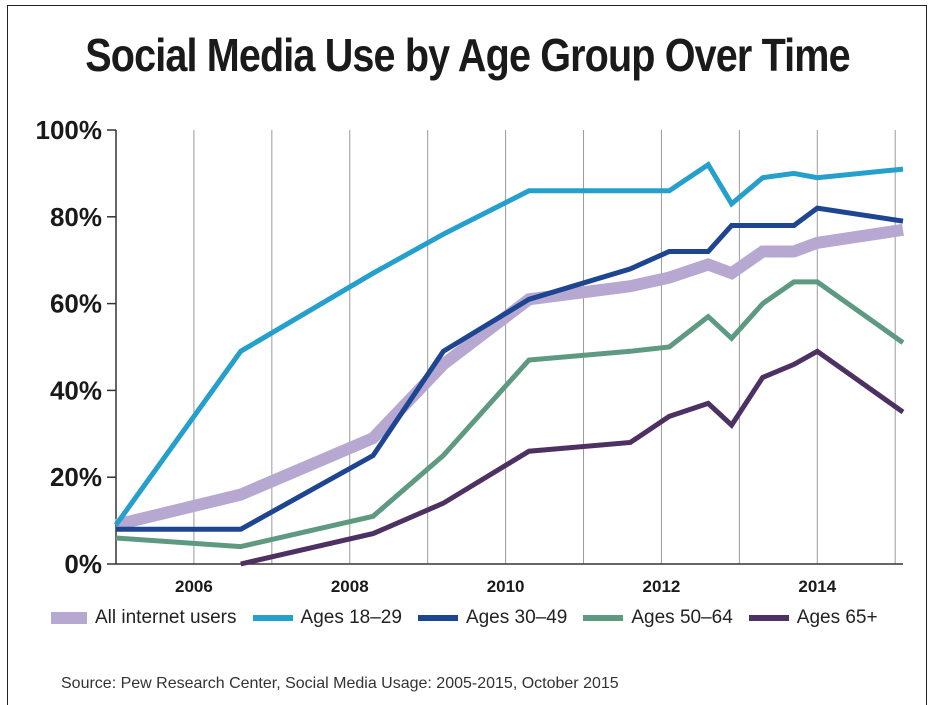  I want to click on y-axis-tick-labels: 0% 20% 40% 60% 80% 100%, so click(76, 347).